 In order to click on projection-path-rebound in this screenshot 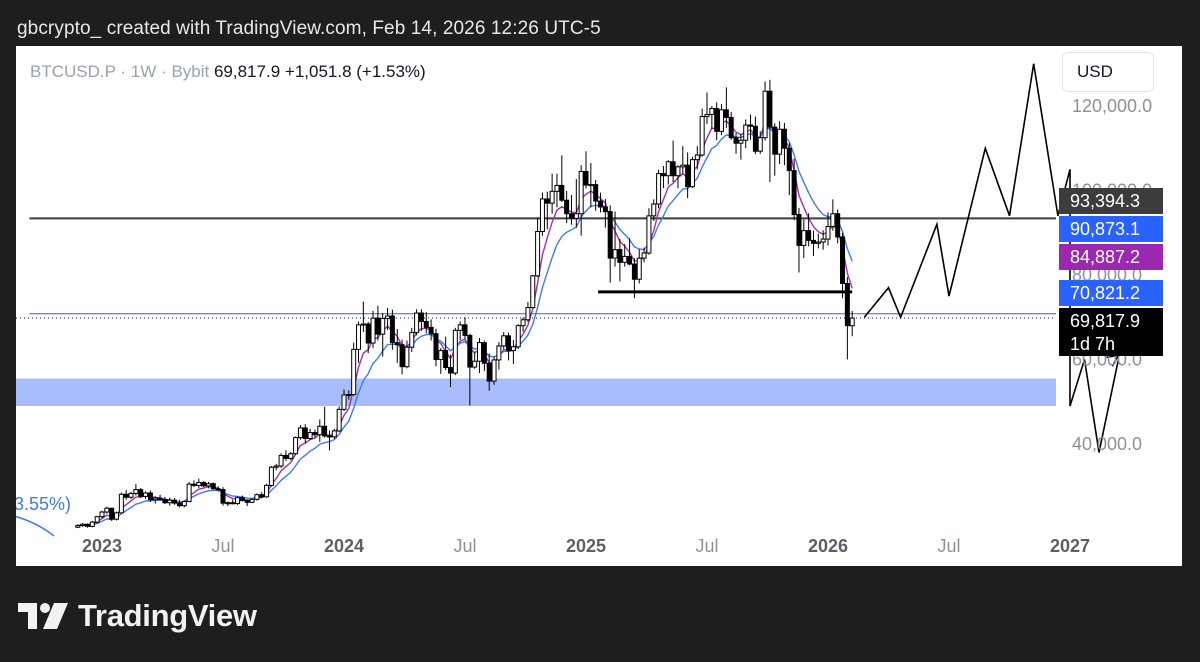, I will do `click(1094, 406)`.